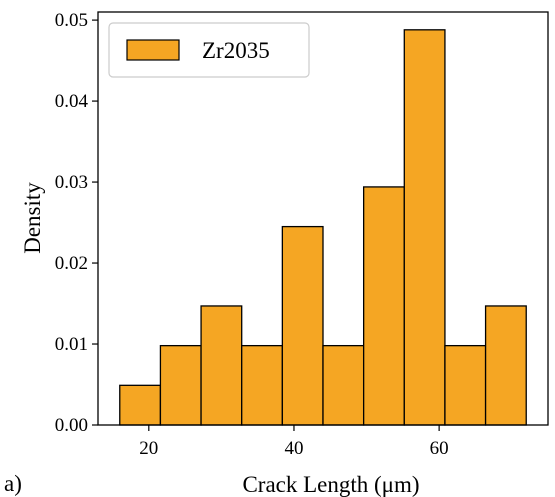 This screenshot has width=555, height=497. What do you see at coordinates (32, 218) in the screenshot?
I see `y-axis-label: Density` at bounding box center [32, 218].